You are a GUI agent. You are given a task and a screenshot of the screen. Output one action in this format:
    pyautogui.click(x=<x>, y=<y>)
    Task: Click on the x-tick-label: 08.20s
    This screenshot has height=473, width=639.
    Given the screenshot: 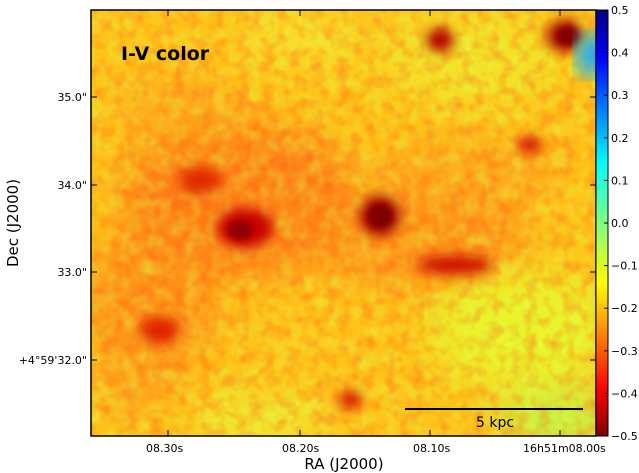 What is the action you would take?
    pyautogui.click(x=300, y=448)
    